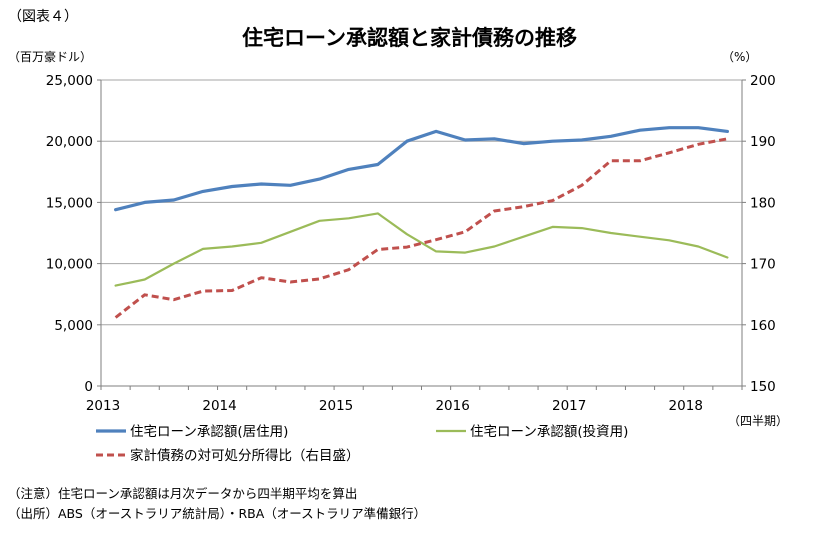 This screenshot has height=545, width=819. Describe the element at coordinates (763, 203) in the screenshot. I see `right-tick-label: 180` at that location.